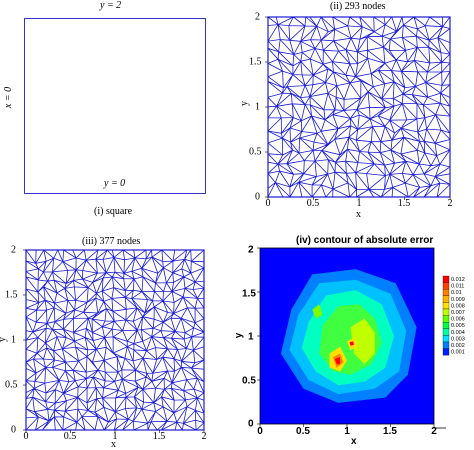  Describe the element at coordinates (251, 337) in the screenshot. I see `iv-ytick: 1` at that location.